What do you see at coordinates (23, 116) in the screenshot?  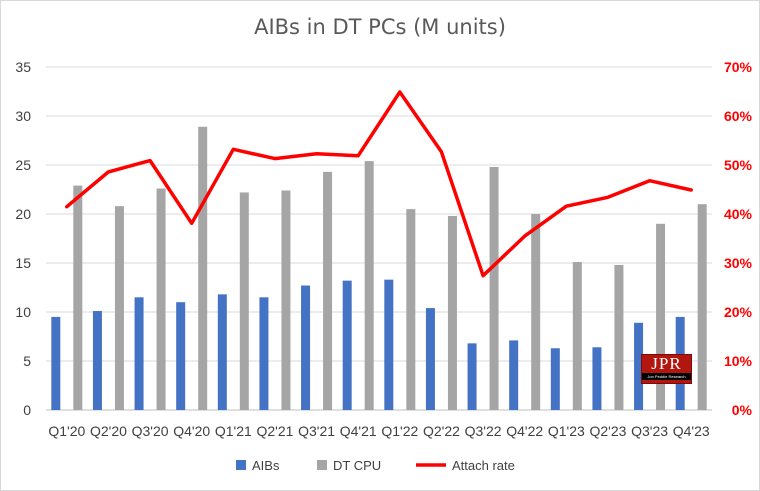 I see `y-tick-label: 30` at bounding box center [23, 116].